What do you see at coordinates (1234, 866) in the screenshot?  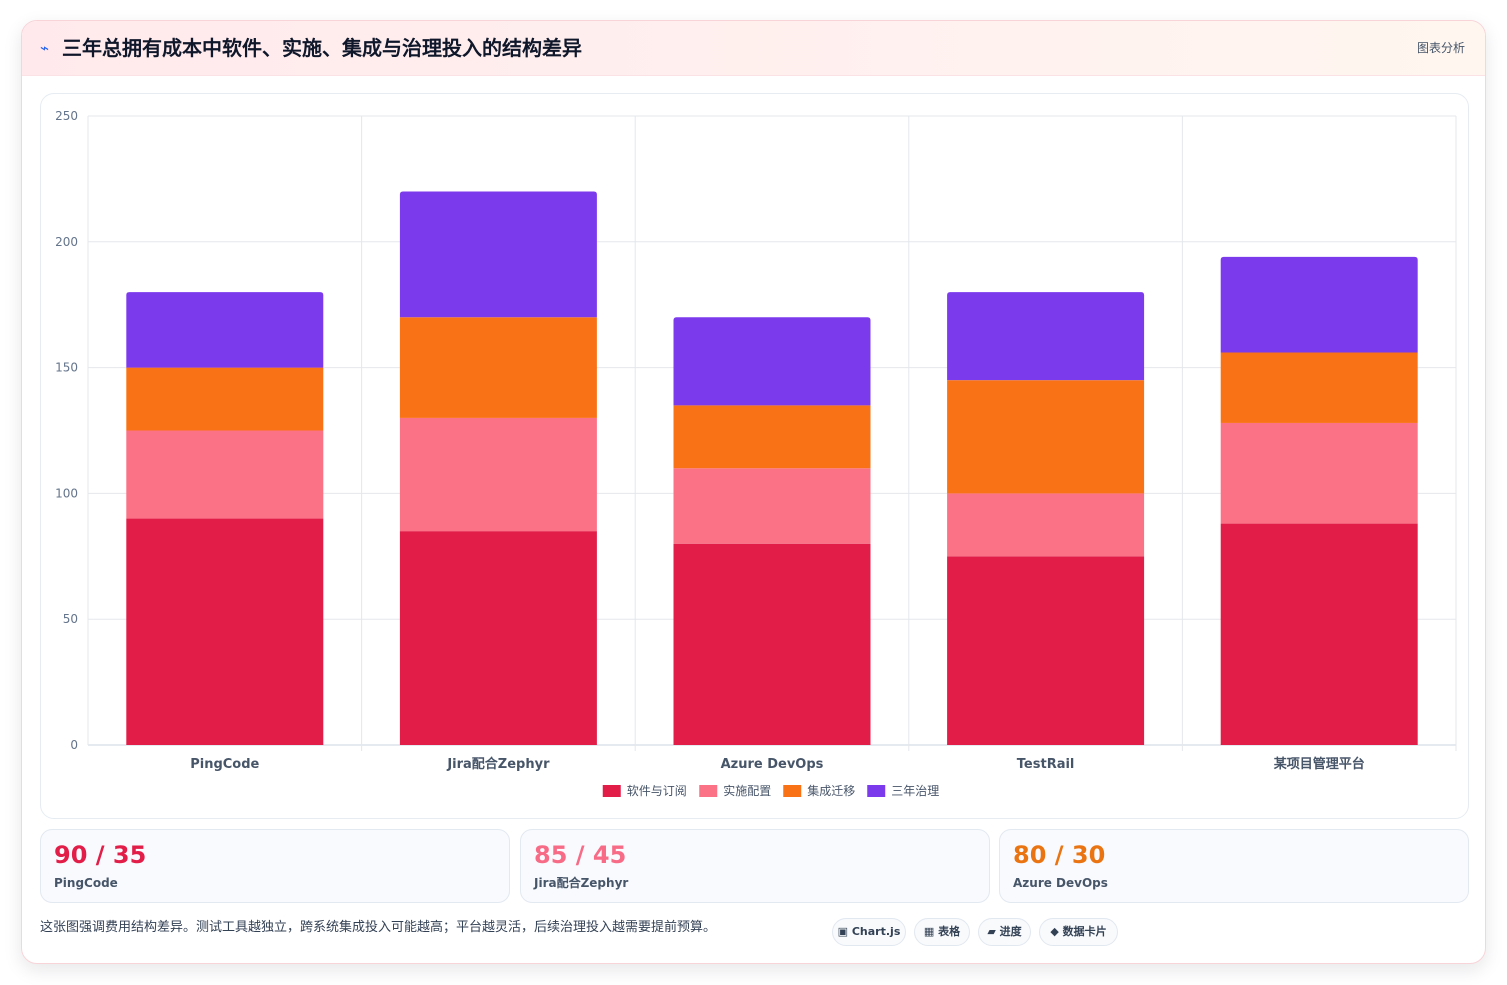 I see `stat-card-azure: 80 / 30 Azure DevOps` at bounding box center [1234, 866].